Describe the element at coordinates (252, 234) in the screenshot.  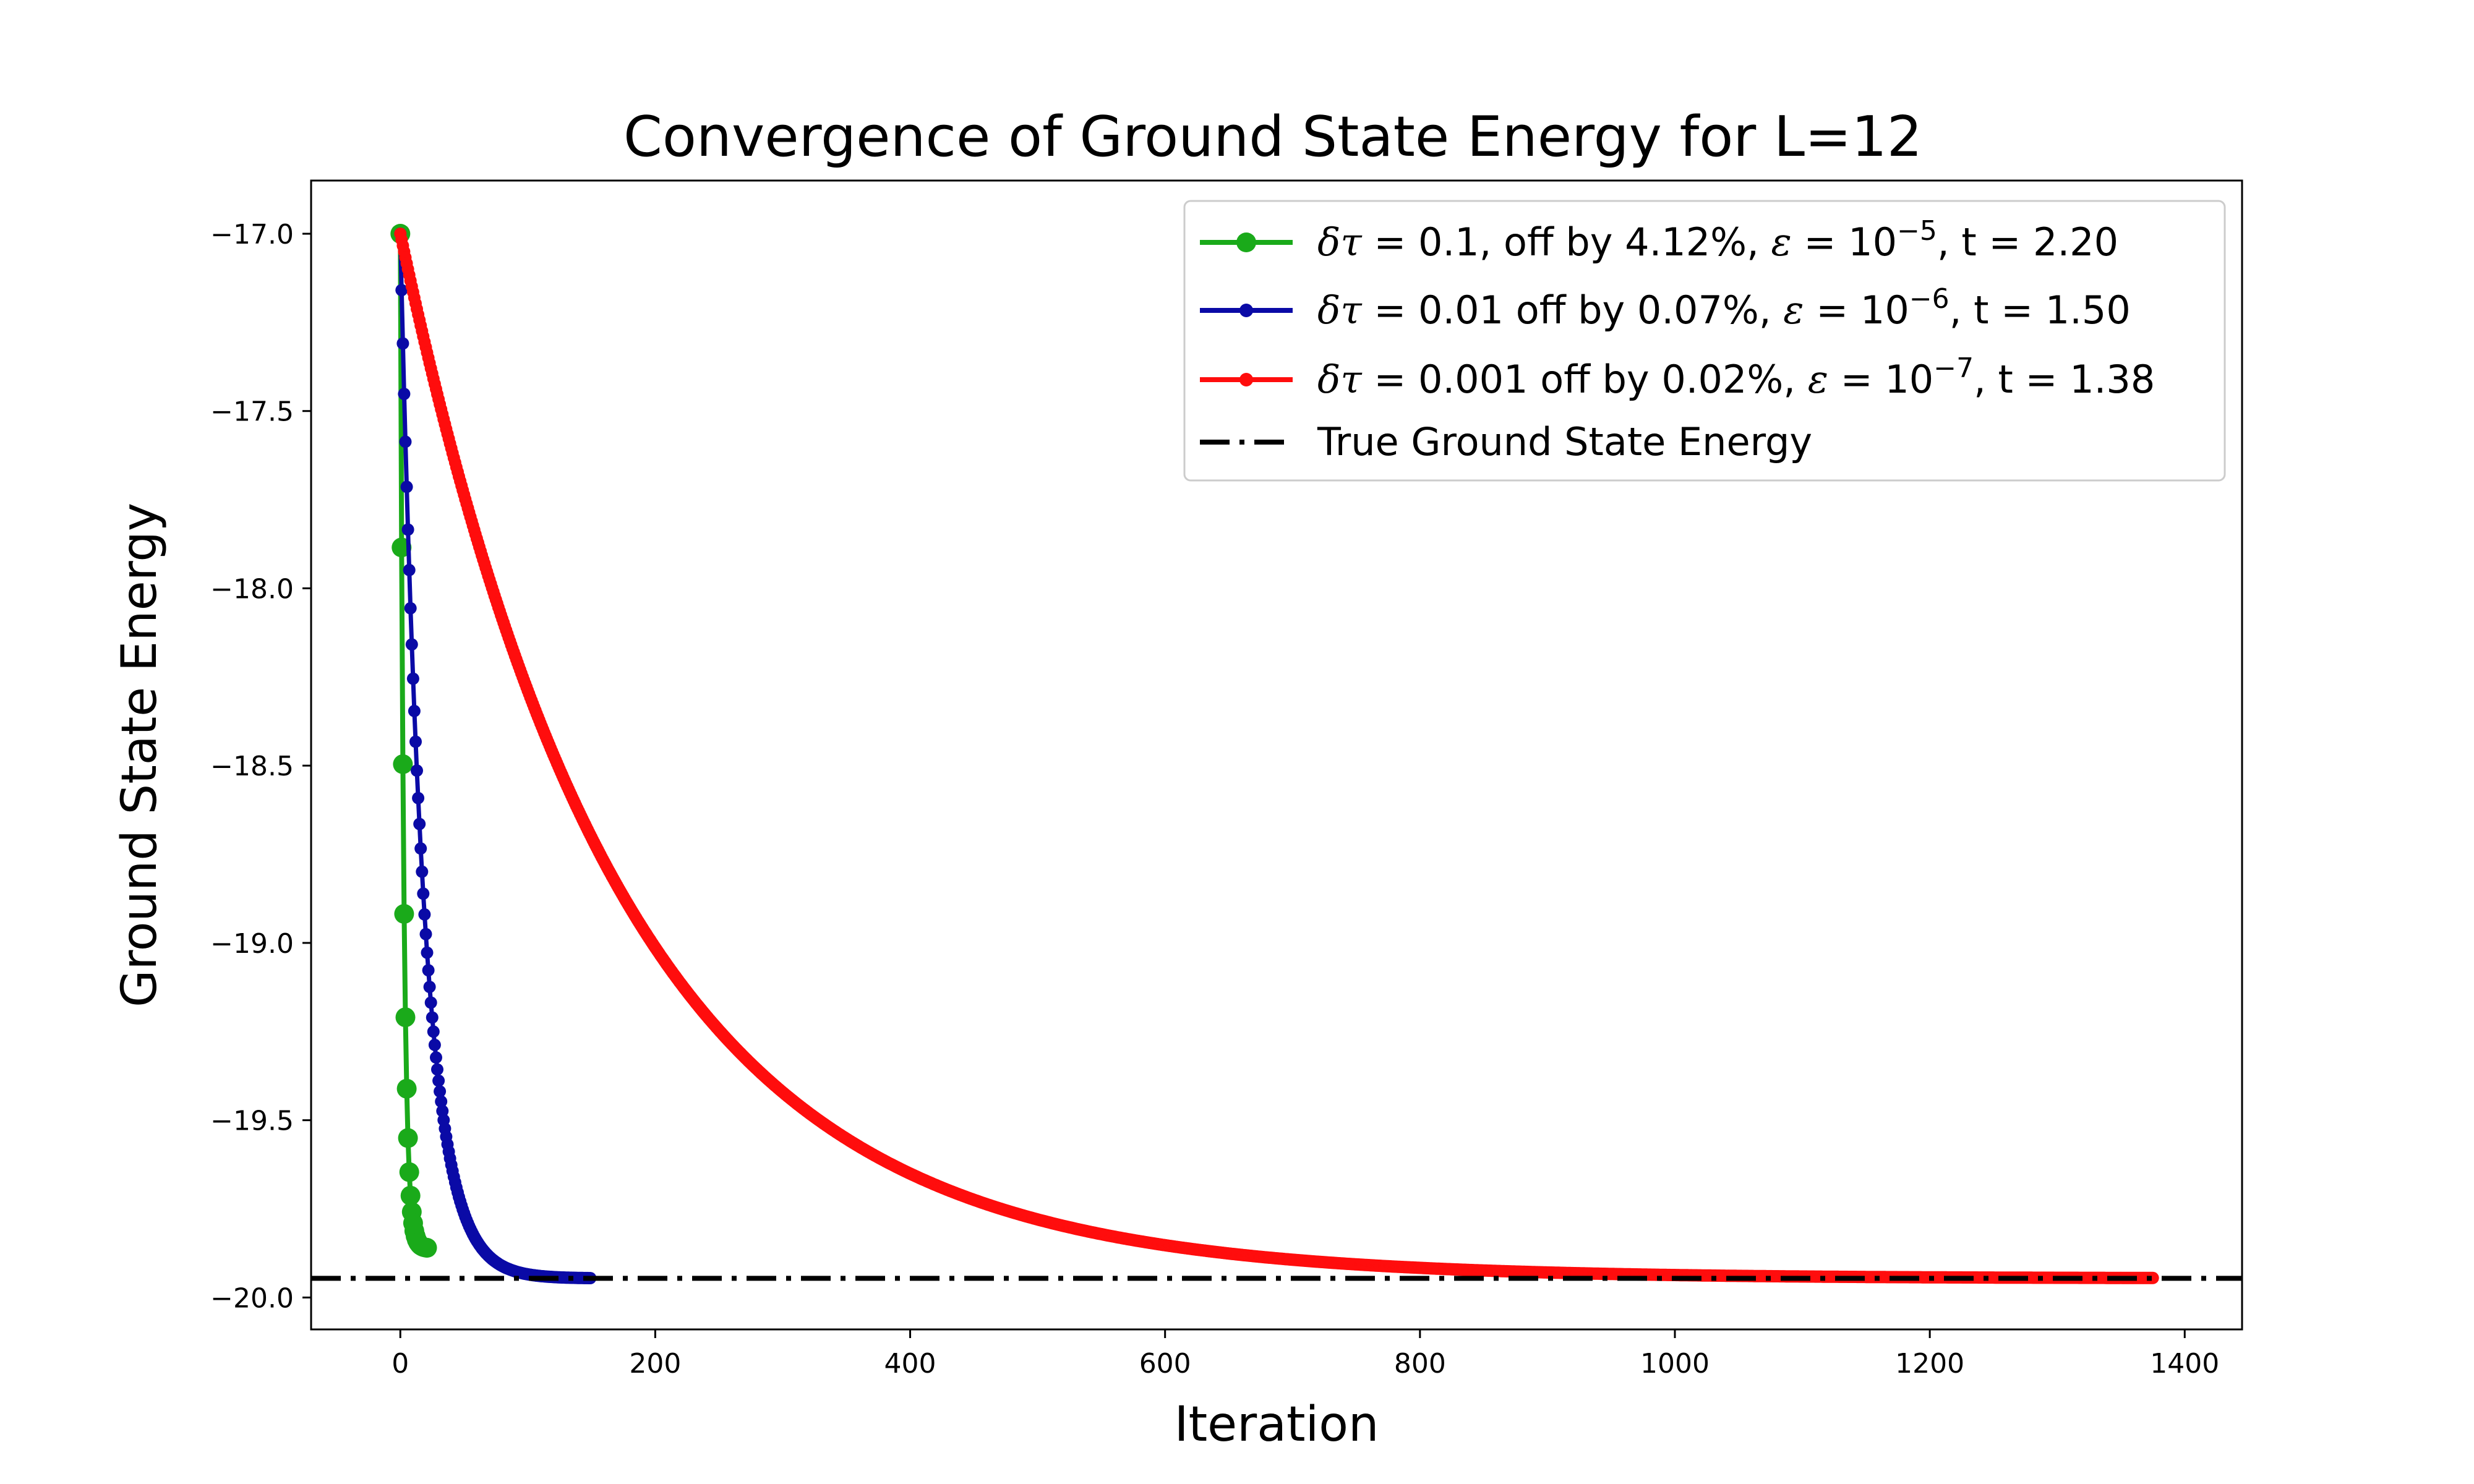
I see `y-tick-label: −17.0` at that location.